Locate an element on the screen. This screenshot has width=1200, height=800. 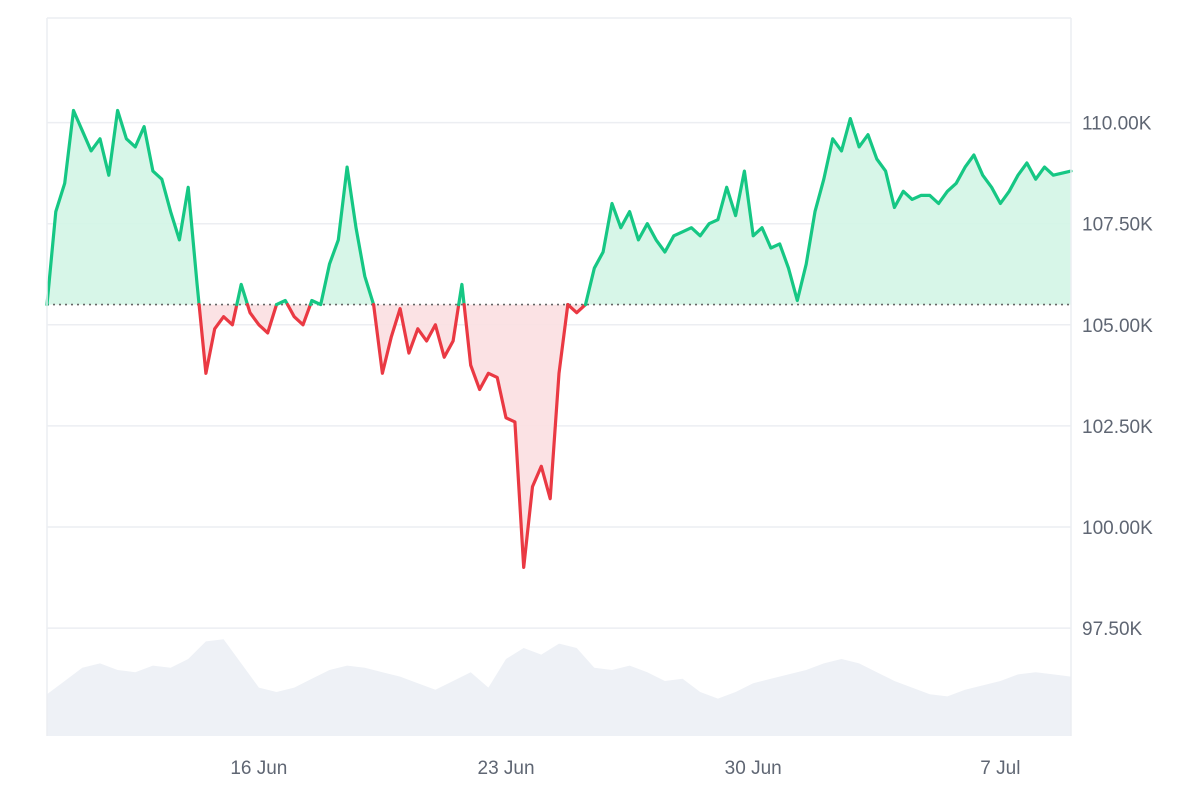
x-tick-label: 30 Jun is located at coordinates (753, 768).